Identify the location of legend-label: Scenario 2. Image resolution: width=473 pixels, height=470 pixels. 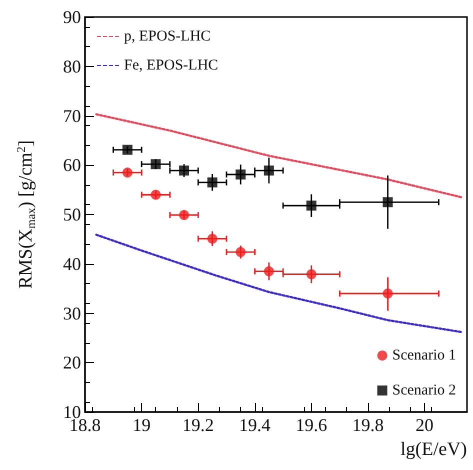
(424, 390).